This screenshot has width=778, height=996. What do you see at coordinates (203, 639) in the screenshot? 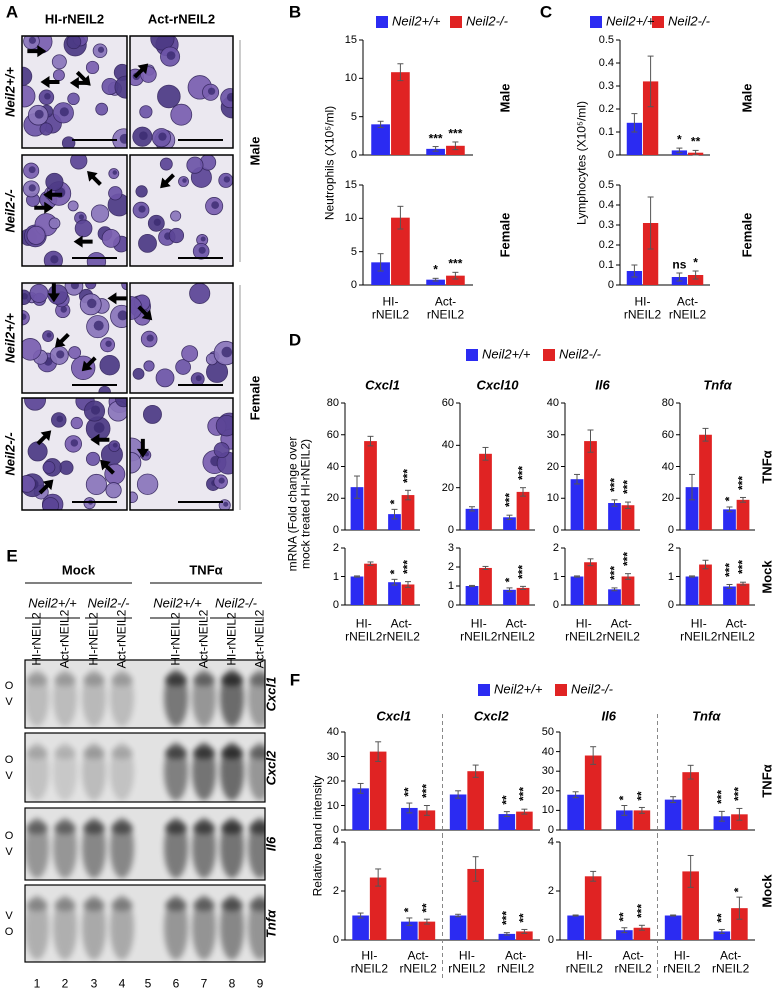
I see `lane-label: Act-rNEIL2` at bounding box center [203, 639].